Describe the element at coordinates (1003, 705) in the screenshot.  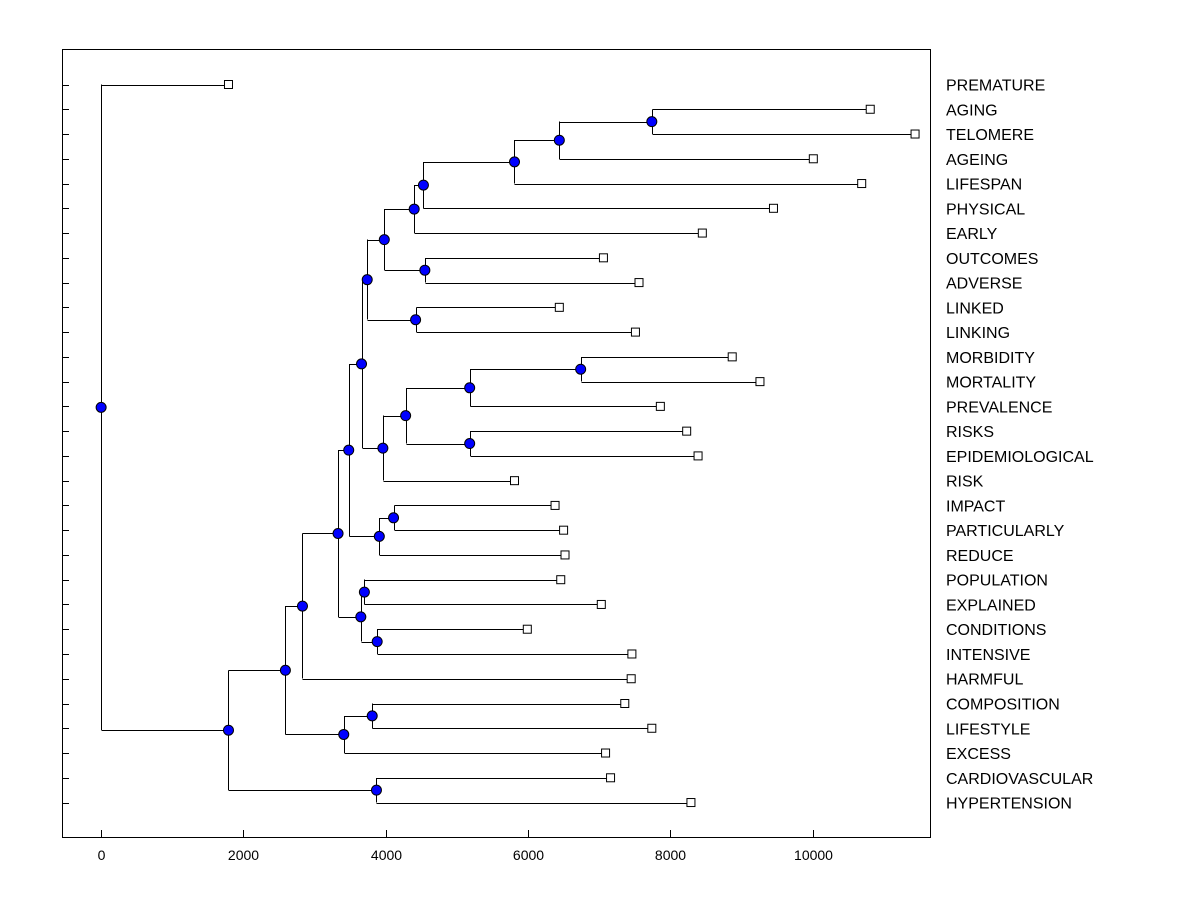
I see `leaf-label: COMPOSITION` at that location.